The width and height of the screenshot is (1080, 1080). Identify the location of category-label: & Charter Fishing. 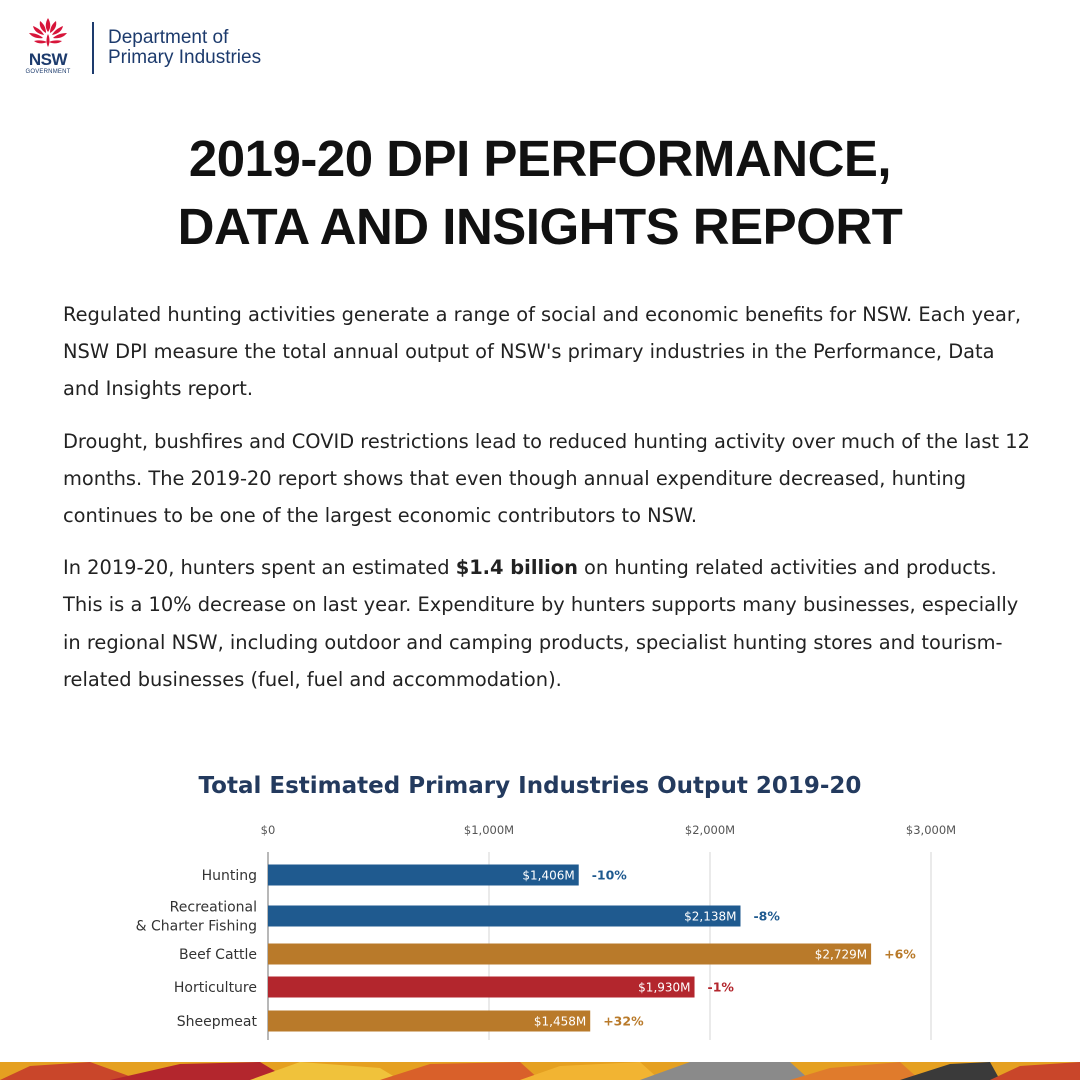
(196, 927).